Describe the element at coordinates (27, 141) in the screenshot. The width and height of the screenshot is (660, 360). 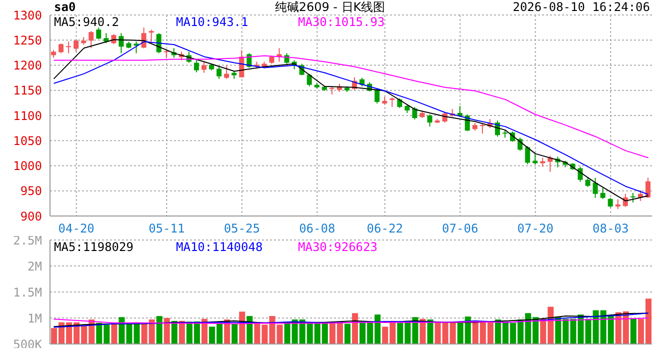
I see `y-tick-label: 1050` at that location.